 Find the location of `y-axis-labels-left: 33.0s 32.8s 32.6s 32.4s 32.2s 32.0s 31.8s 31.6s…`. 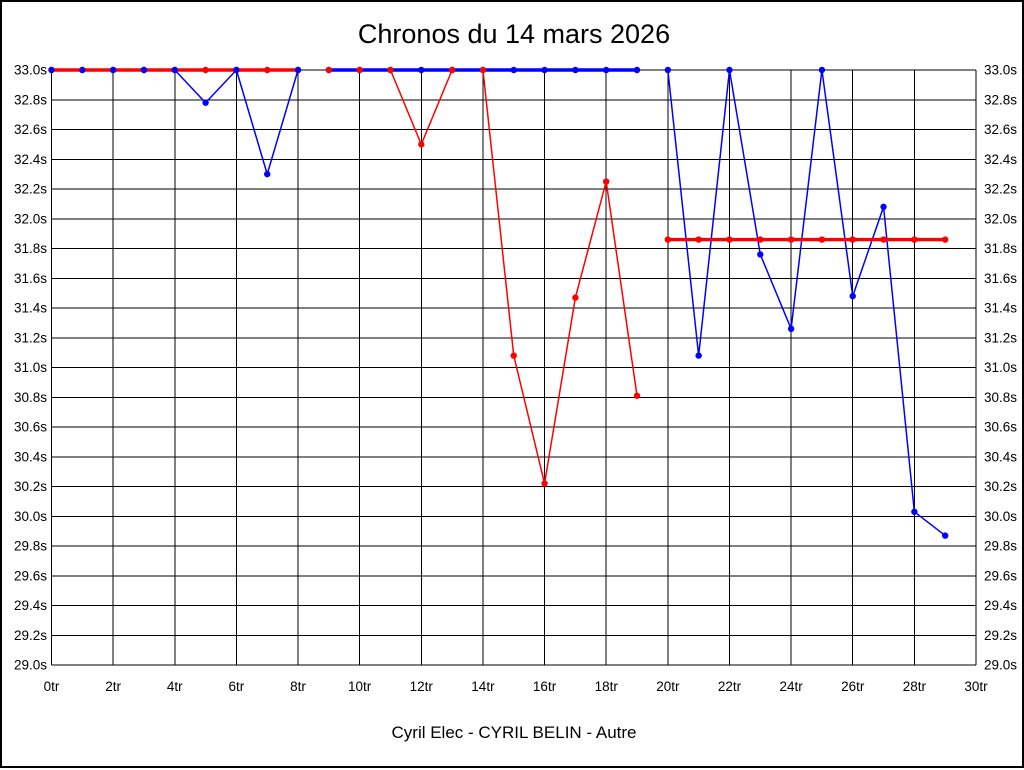

y-axis-labels-left: 33.0s 32.8s 32.6s 32.4s 32.2s 32.0s 31.8s 31.6s… is located at coordinates (30, 368).